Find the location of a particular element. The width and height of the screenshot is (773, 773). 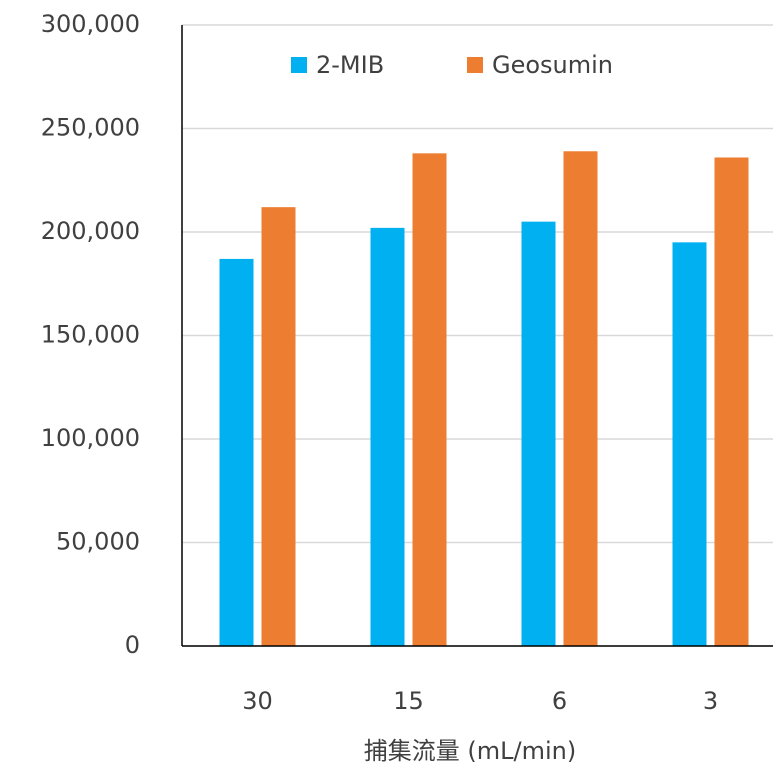

legend-label: 2-MIB is located at coordinates (350, 65).